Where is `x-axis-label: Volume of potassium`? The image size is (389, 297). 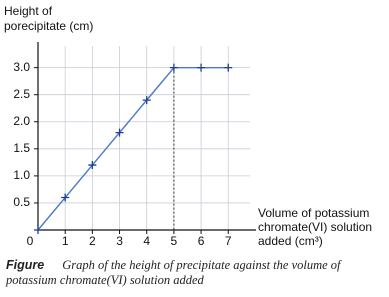
x-axis-label: Volume of potassium is located at coordinates (313, 213).